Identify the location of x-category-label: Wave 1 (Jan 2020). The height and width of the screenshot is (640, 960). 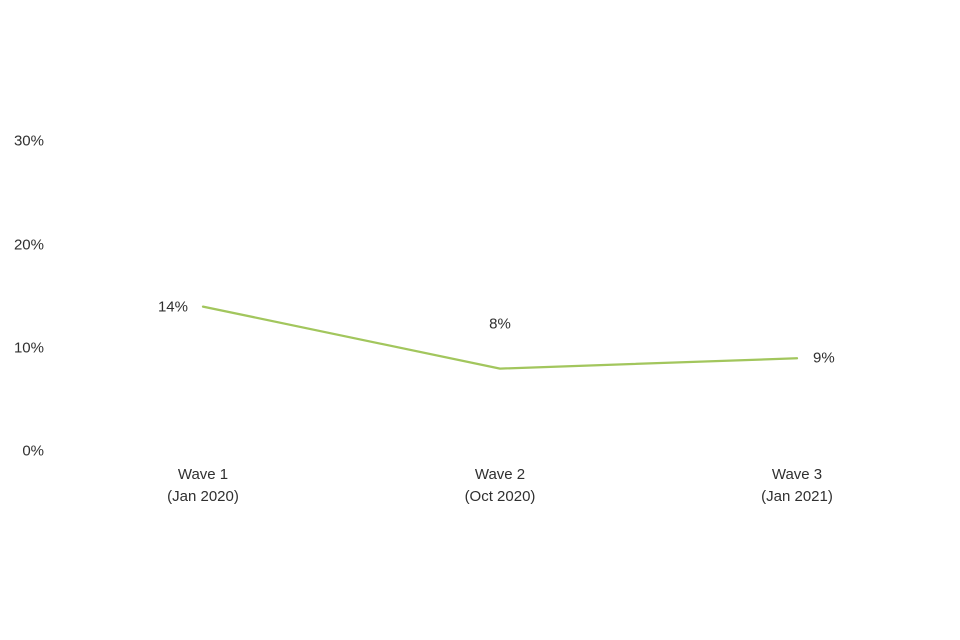
(203, 485).